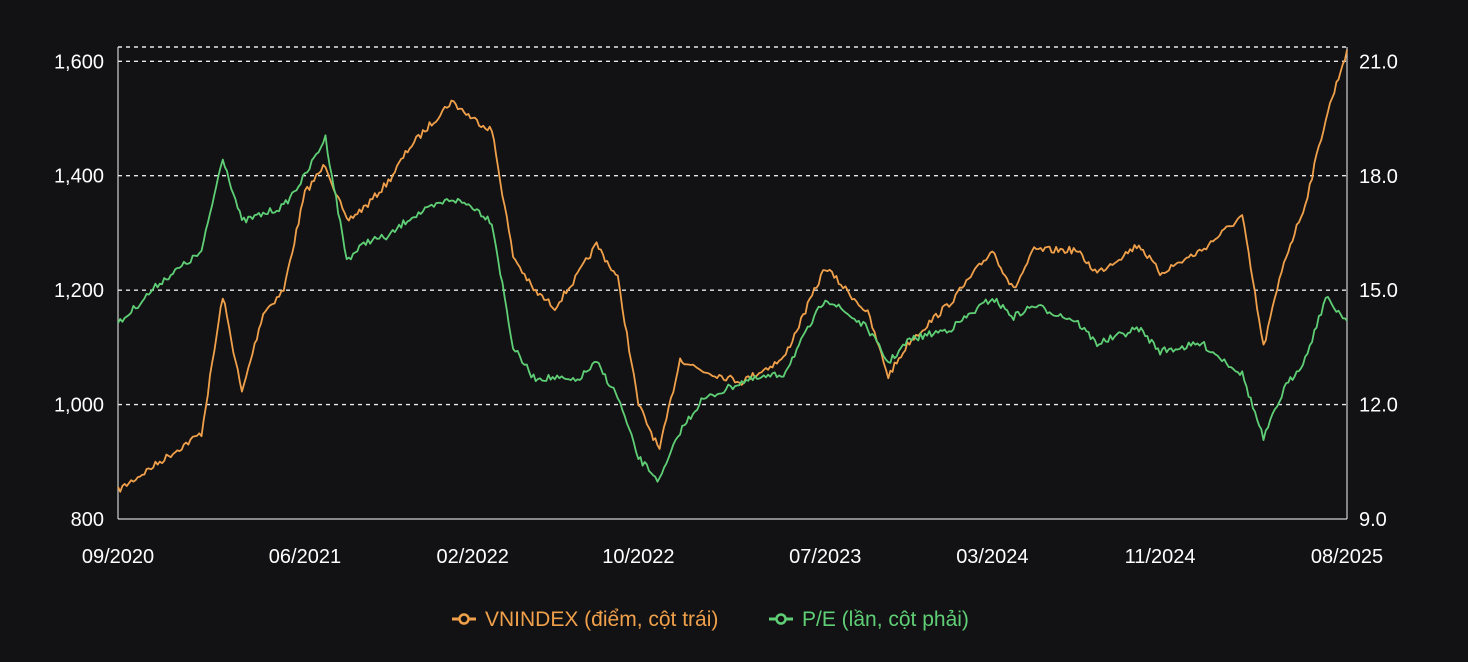  Describe the element at coordinates (825, 557) in the screenshot. I see `x-tick-label: 07/2023` at that location.